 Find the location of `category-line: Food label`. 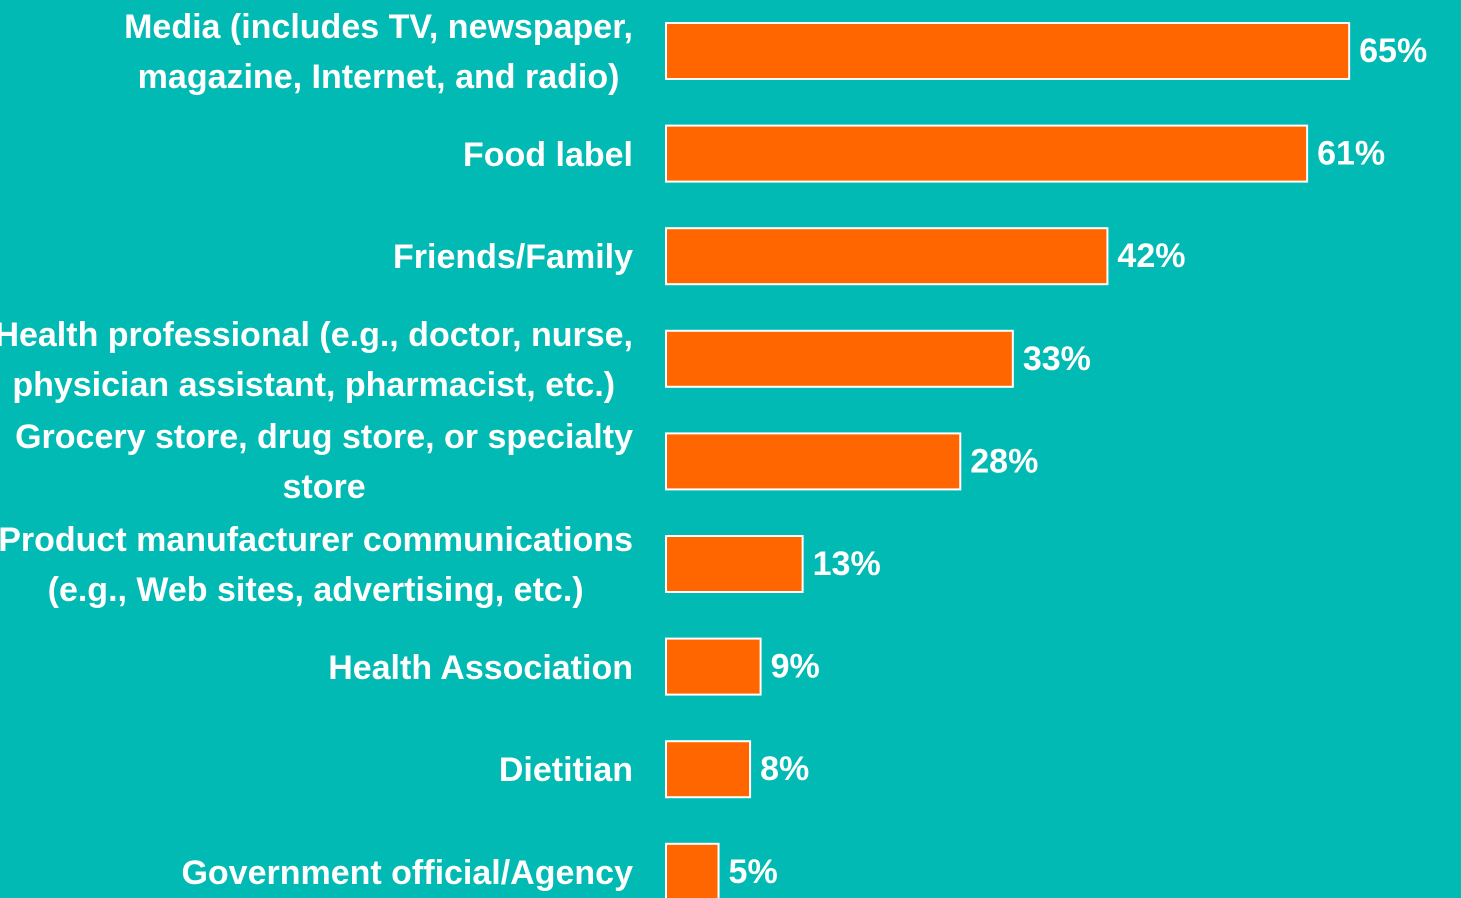

category-line: Food label is located at coordinates (548, 154).